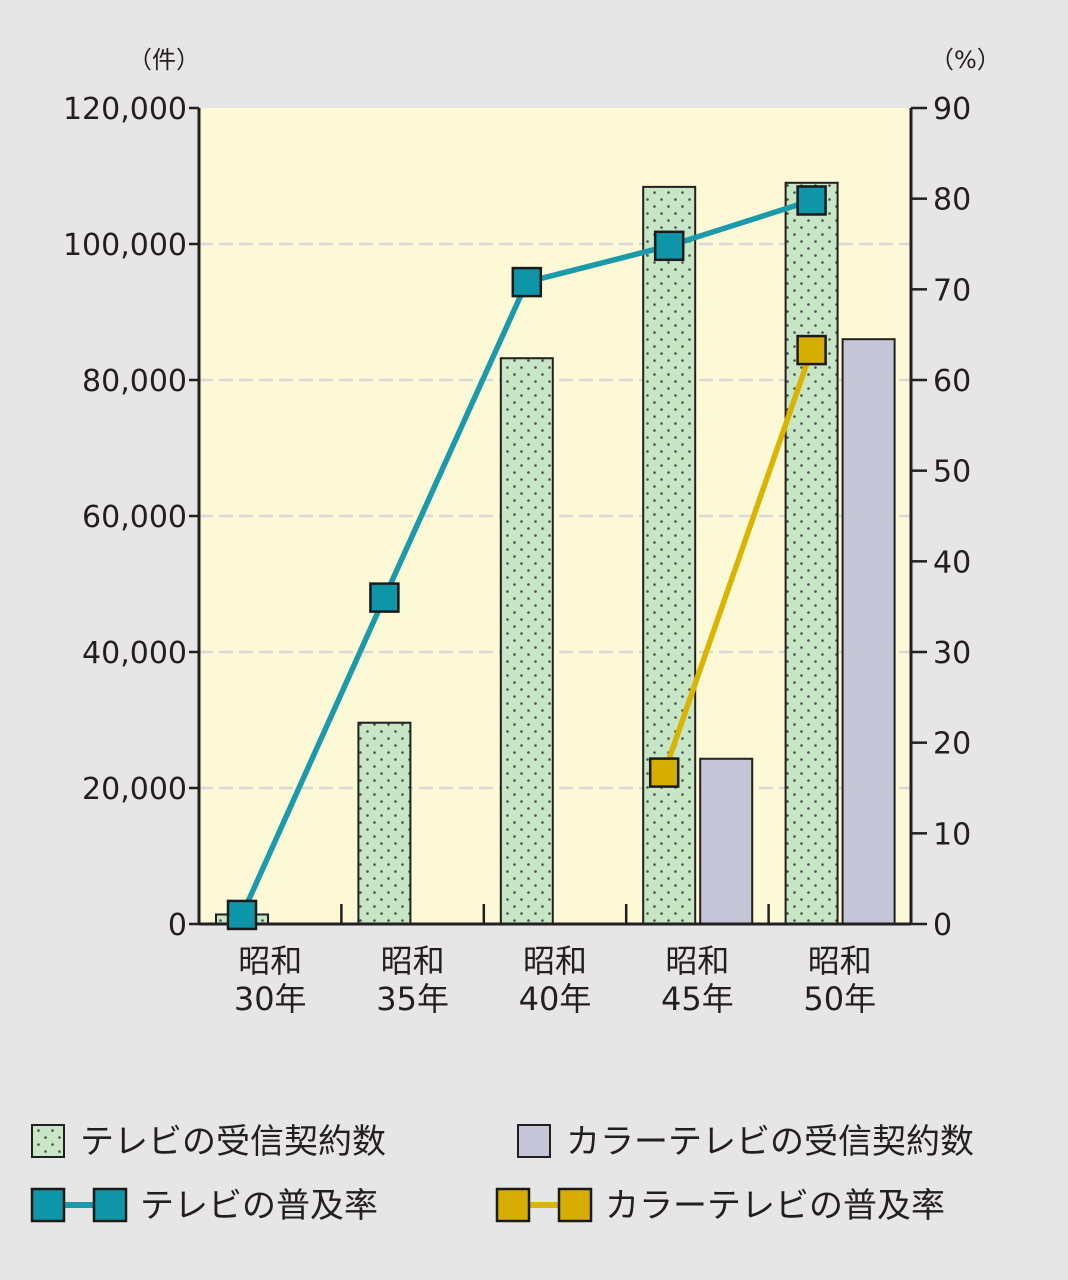 The image size is (1068, 1280). What do you see at coordinates (134, 517) in the screenshot?
I see `left-tick-label: 60,000` at bounding box center [134, 517].